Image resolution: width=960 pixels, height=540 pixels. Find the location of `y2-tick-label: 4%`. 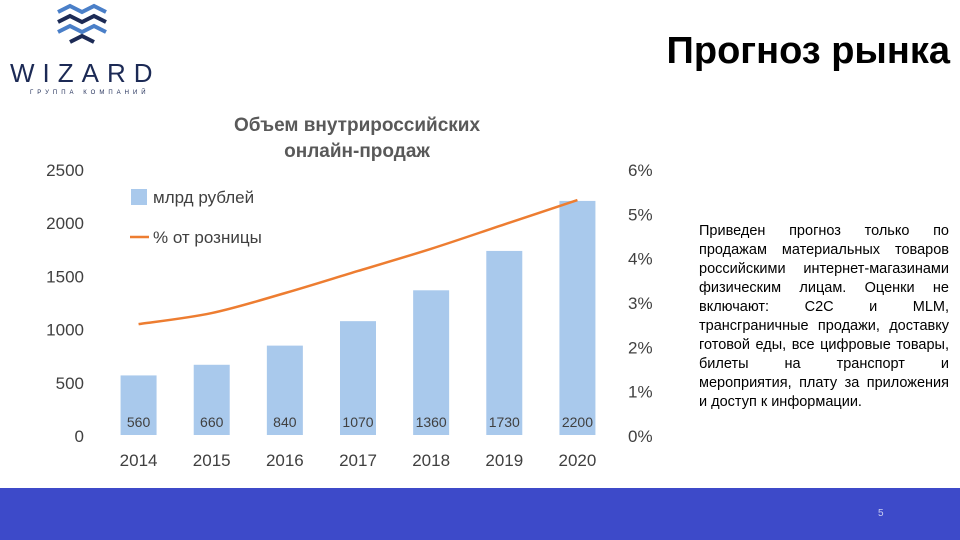

y2-tick-label: 4% is located at coordinates (640, 259).